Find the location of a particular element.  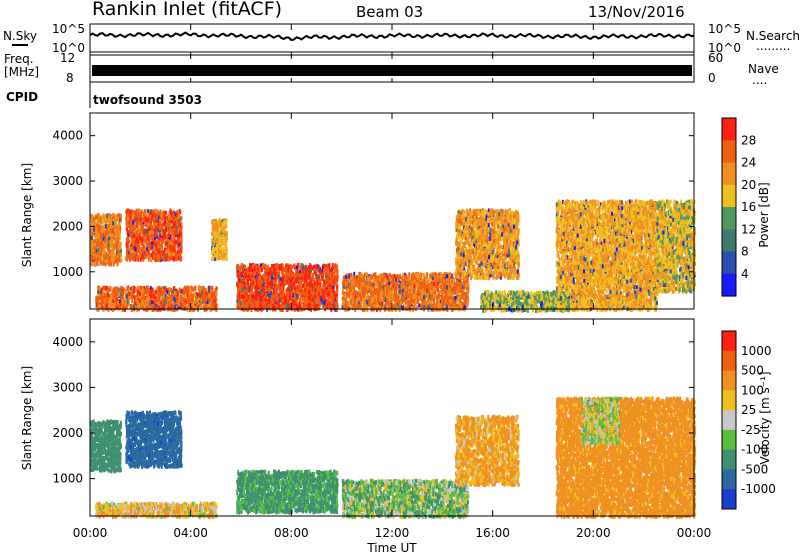

nsky-label: N.Sky is located at coordinates (20, 36).